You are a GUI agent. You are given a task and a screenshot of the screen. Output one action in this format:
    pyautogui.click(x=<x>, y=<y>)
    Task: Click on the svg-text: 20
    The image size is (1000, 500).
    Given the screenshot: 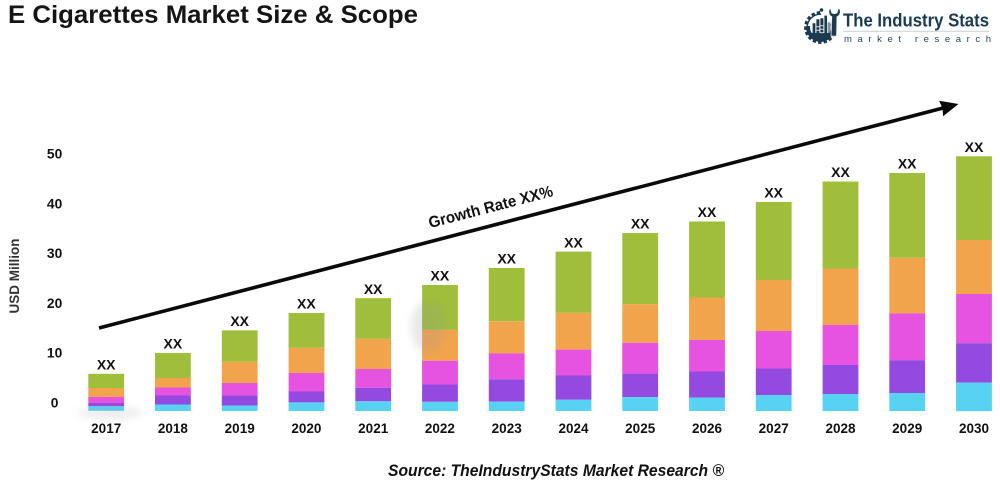 What is the action you would take?
    pyautogui.click(x=55, y=303)
    